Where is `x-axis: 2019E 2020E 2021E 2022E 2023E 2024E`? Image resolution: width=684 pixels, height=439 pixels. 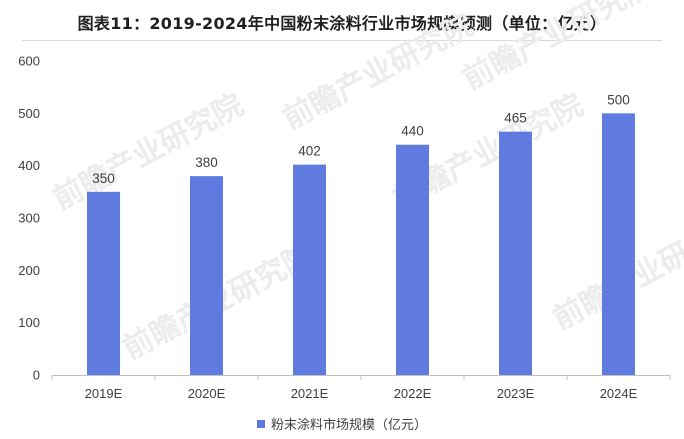
x-axis: 2019E 2020E 2021E 2022E 2023E 2024E is located at coordinates (361, 388).